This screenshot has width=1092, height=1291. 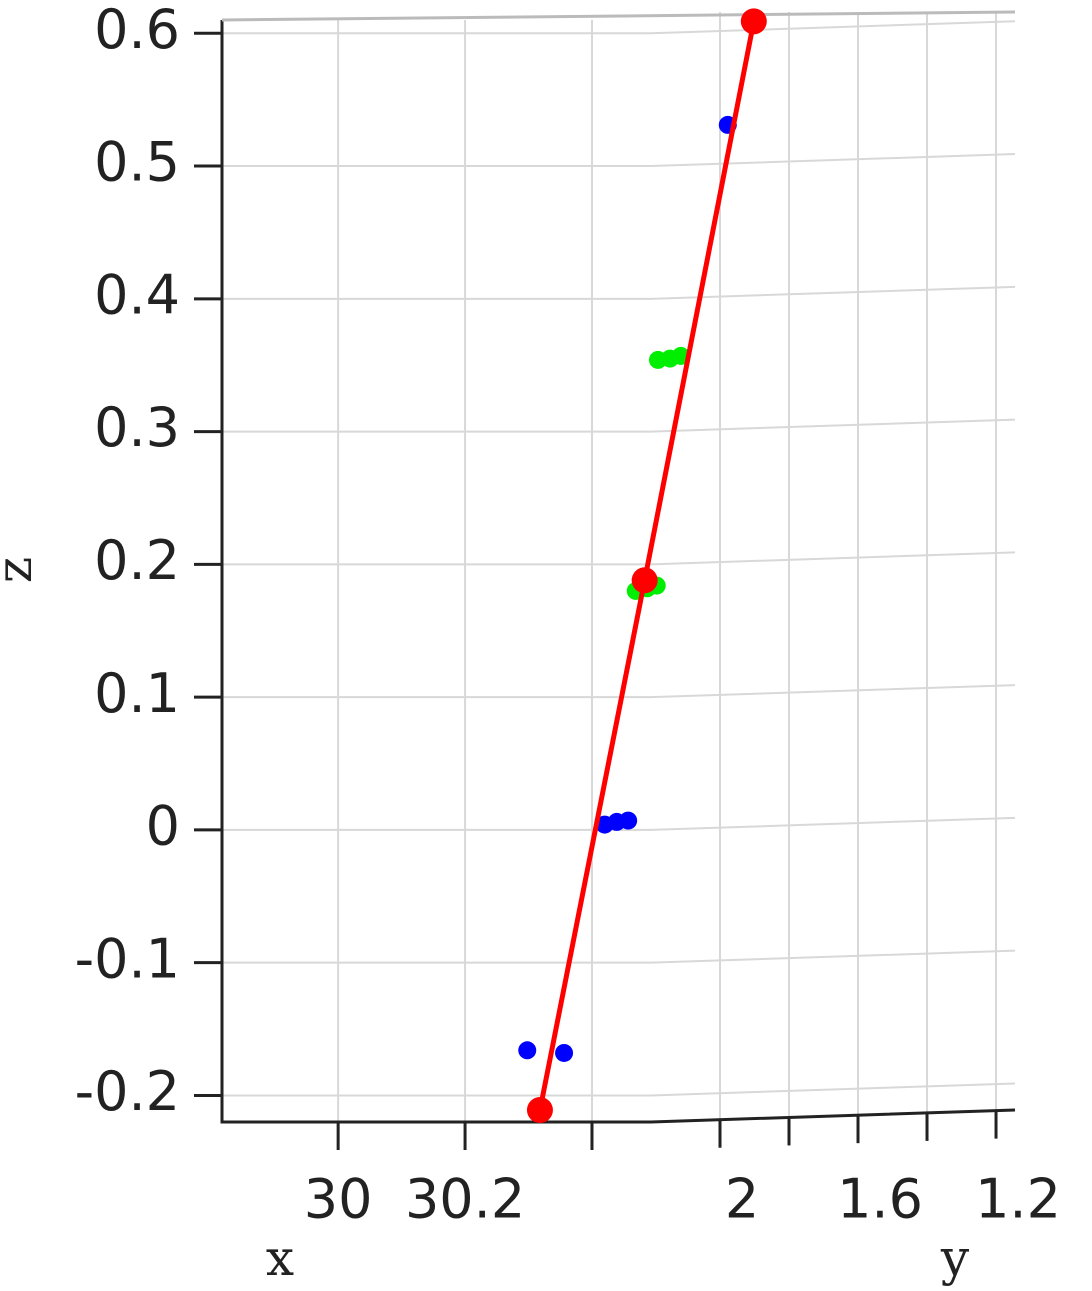 I want to click on z-tick-label: 0.1, so click(x=137, y=693).